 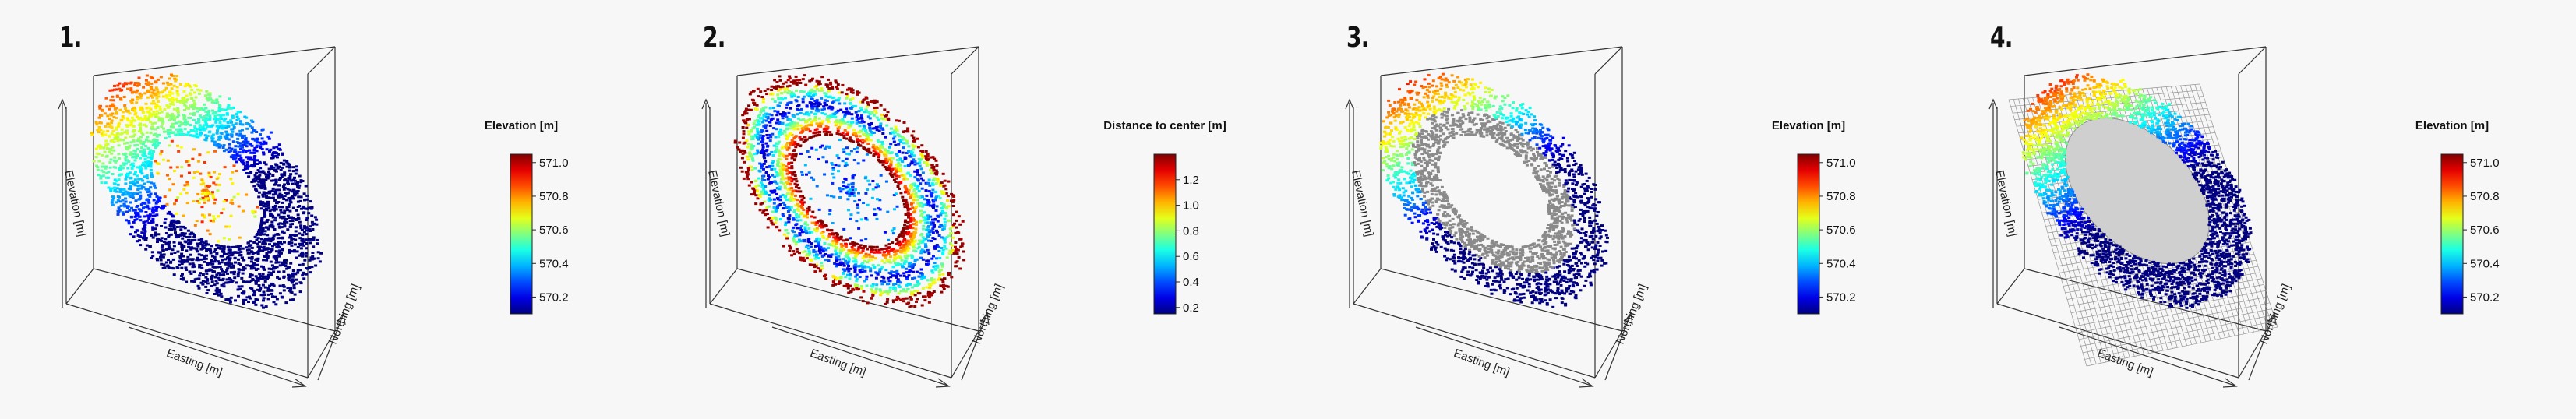 What do you see at coordinates (1191, 206) in the screenshot?
I see `colorbar-tick-label: 1.0` at bounding box center [1191, 206].